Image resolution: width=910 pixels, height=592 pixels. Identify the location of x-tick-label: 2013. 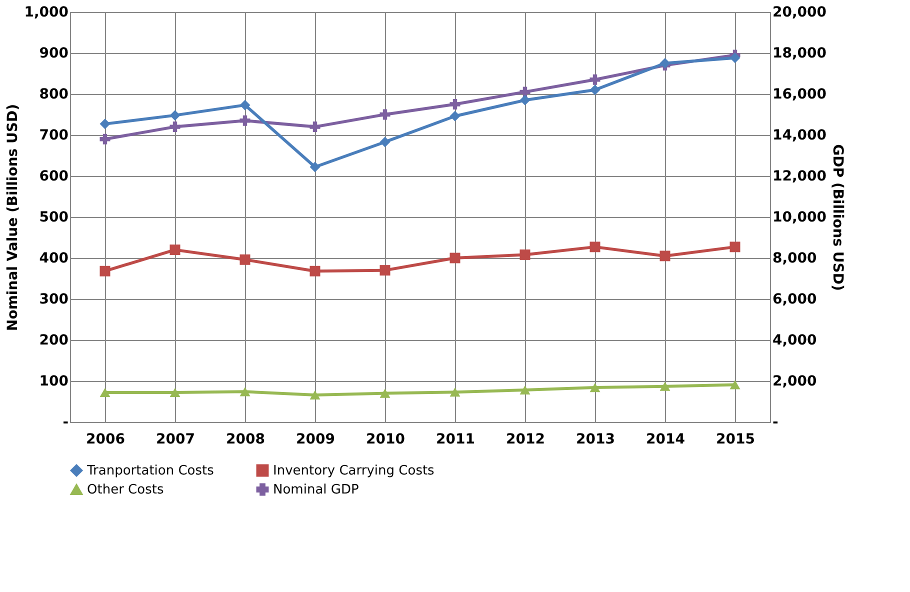
(595, 440).